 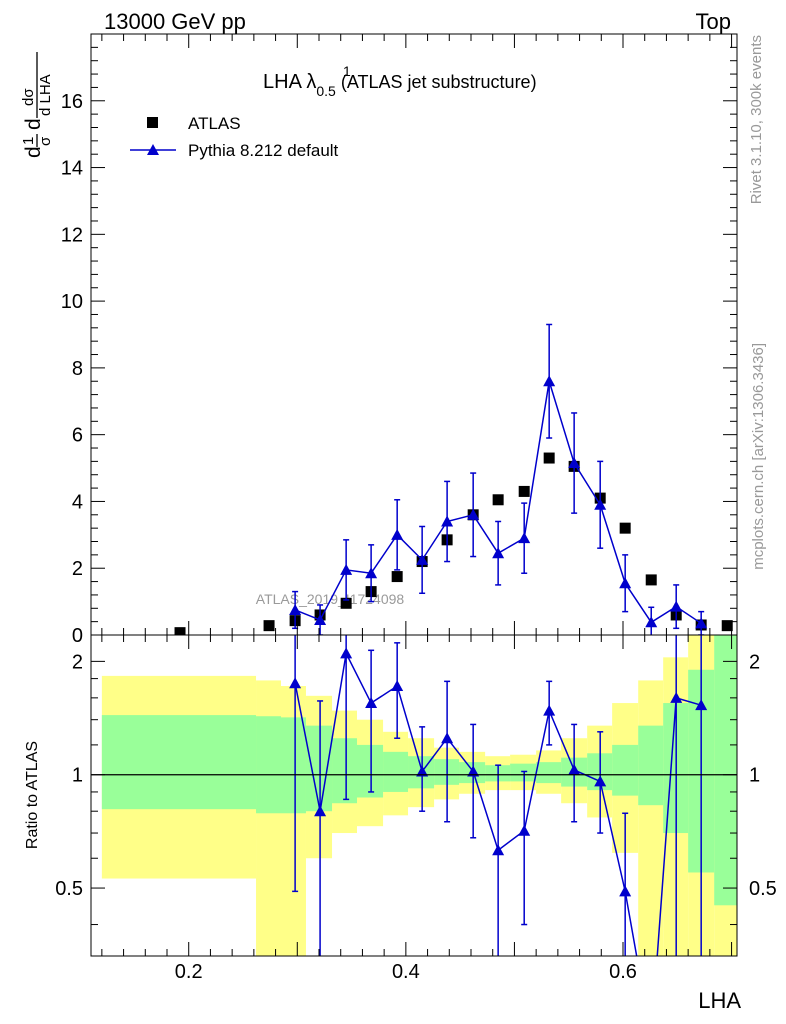 I want to click on ylabel-dlha: d LHA, so click(x=45, y=95).